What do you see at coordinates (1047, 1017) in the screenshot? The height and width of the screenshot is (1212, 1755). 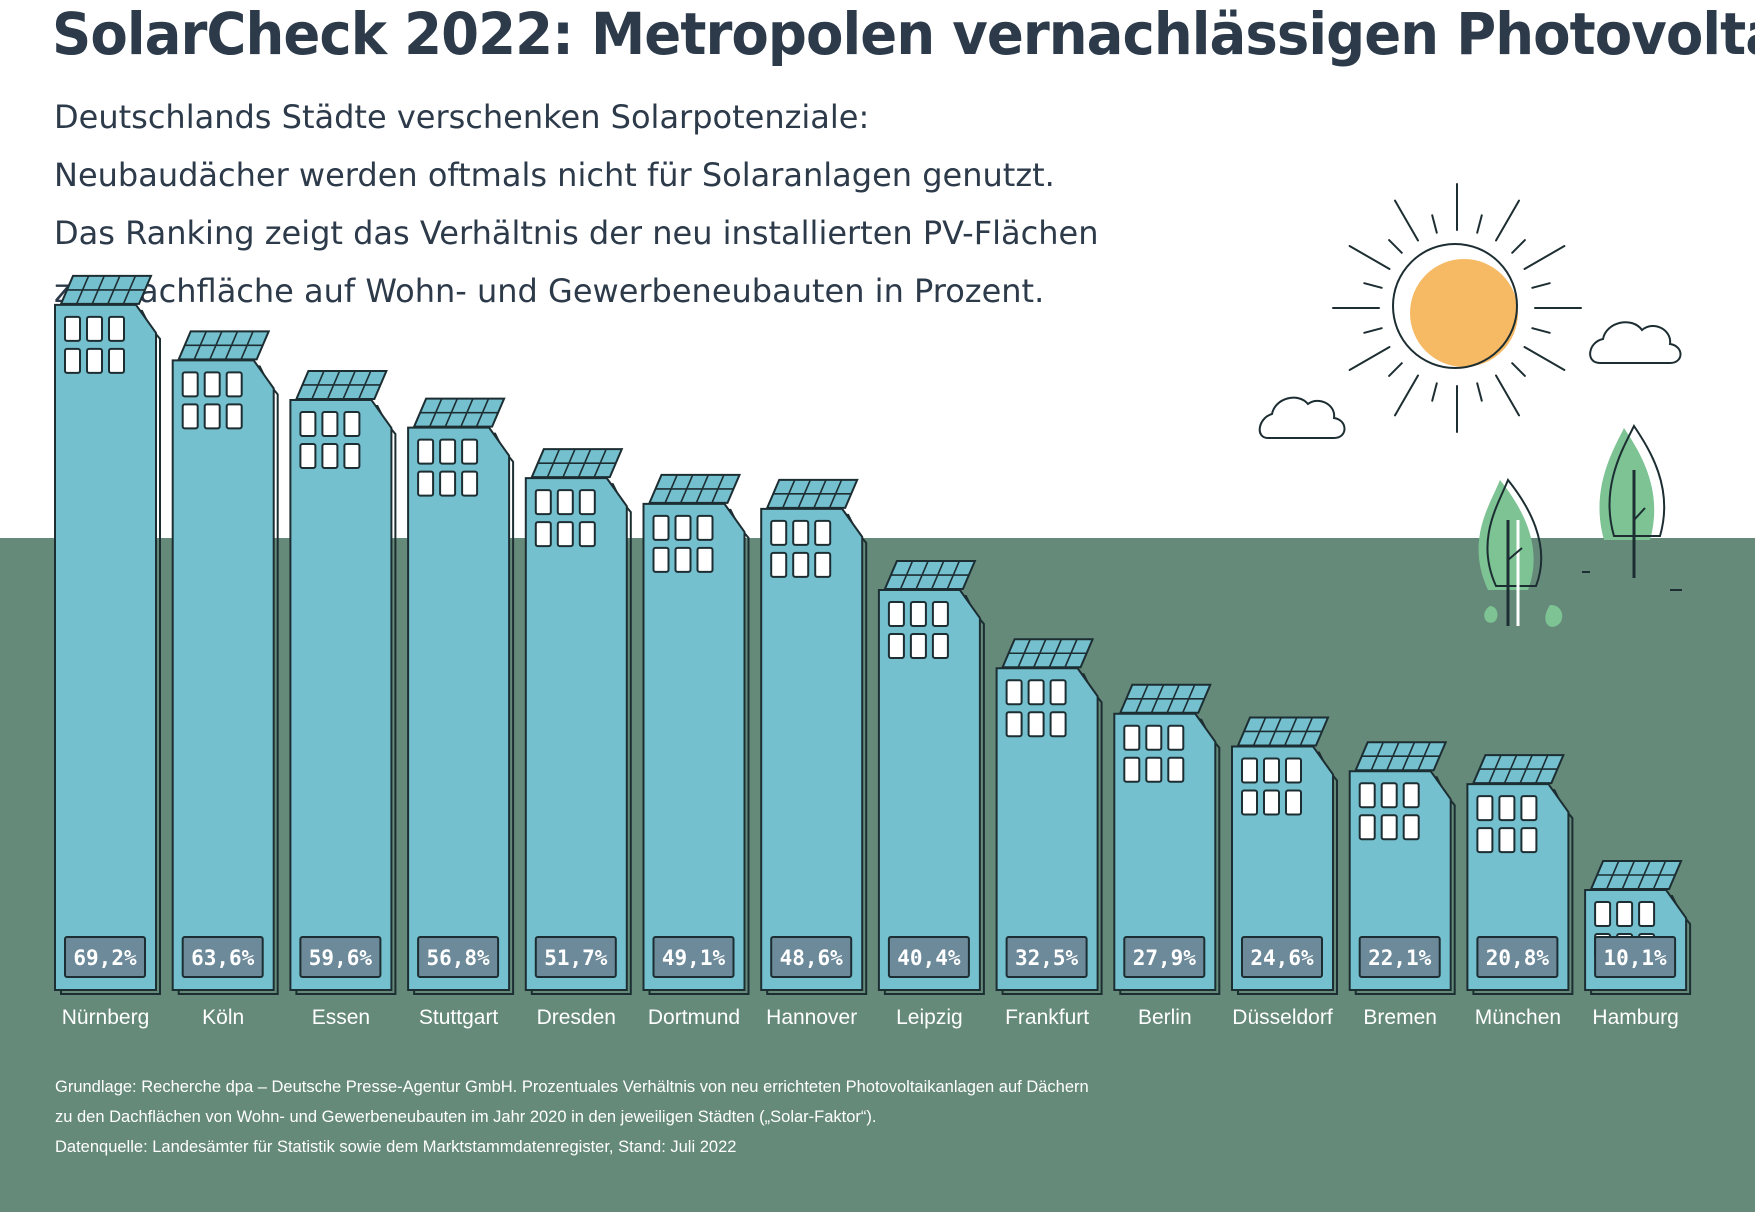 I see `category-label: Frankfurt` at bounding box center [1047, 1017].